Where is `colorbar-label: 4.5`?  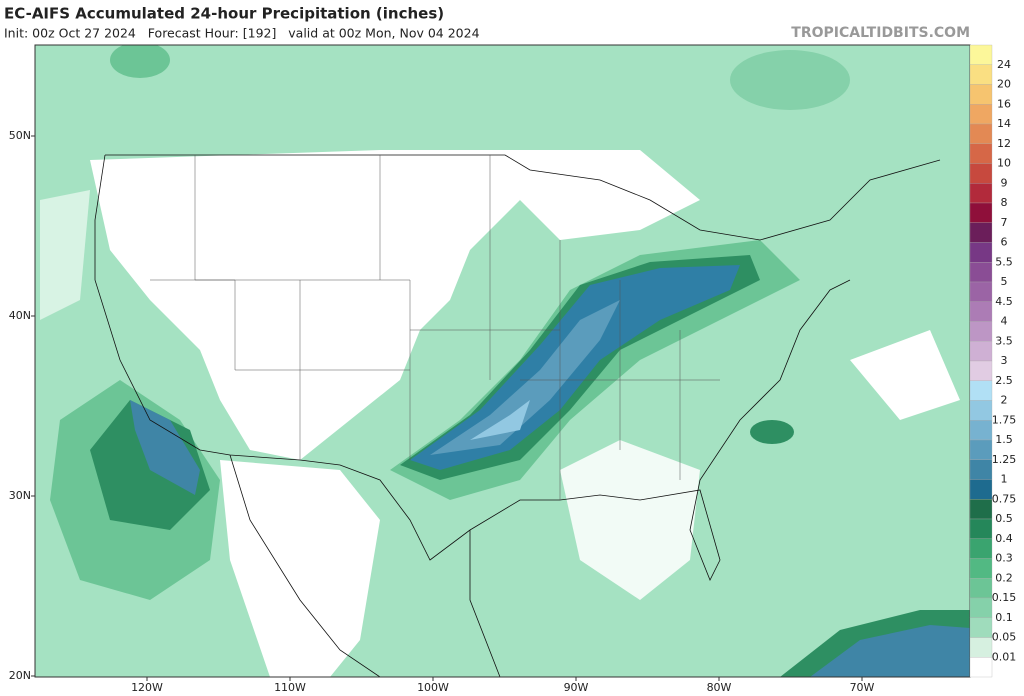
colorbar-label: 4.5 is located at coordinates (1004, 301).